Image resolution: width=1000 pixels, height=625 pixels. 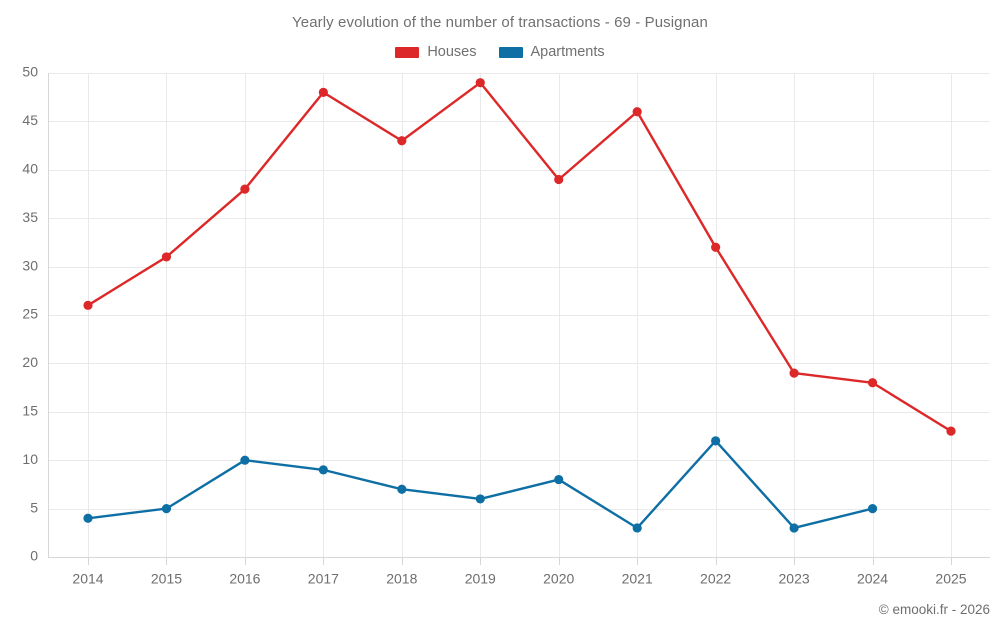 What do you see at coordinates (34, 556) in the screenshot?
I see `y-tick-label: 0` at bounding box center [34, 556].